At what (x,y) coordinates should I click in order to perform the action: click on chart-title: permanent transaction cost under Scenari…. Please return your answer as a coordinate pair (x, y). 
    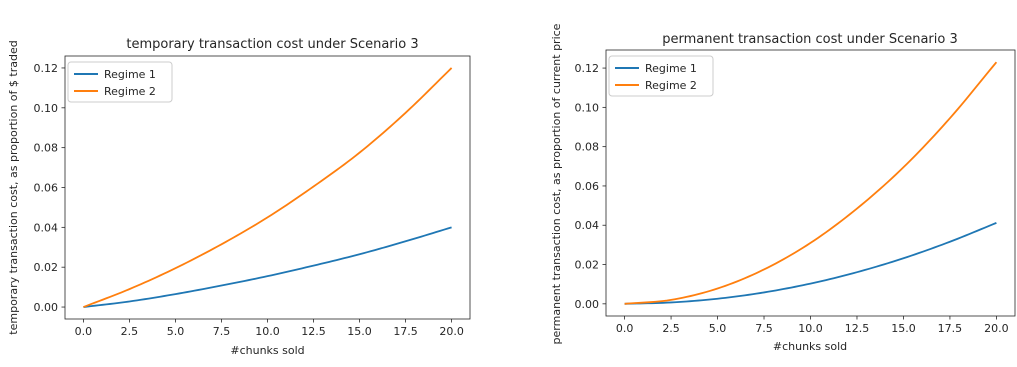
    Looking at the image, I should click on (810, 39).